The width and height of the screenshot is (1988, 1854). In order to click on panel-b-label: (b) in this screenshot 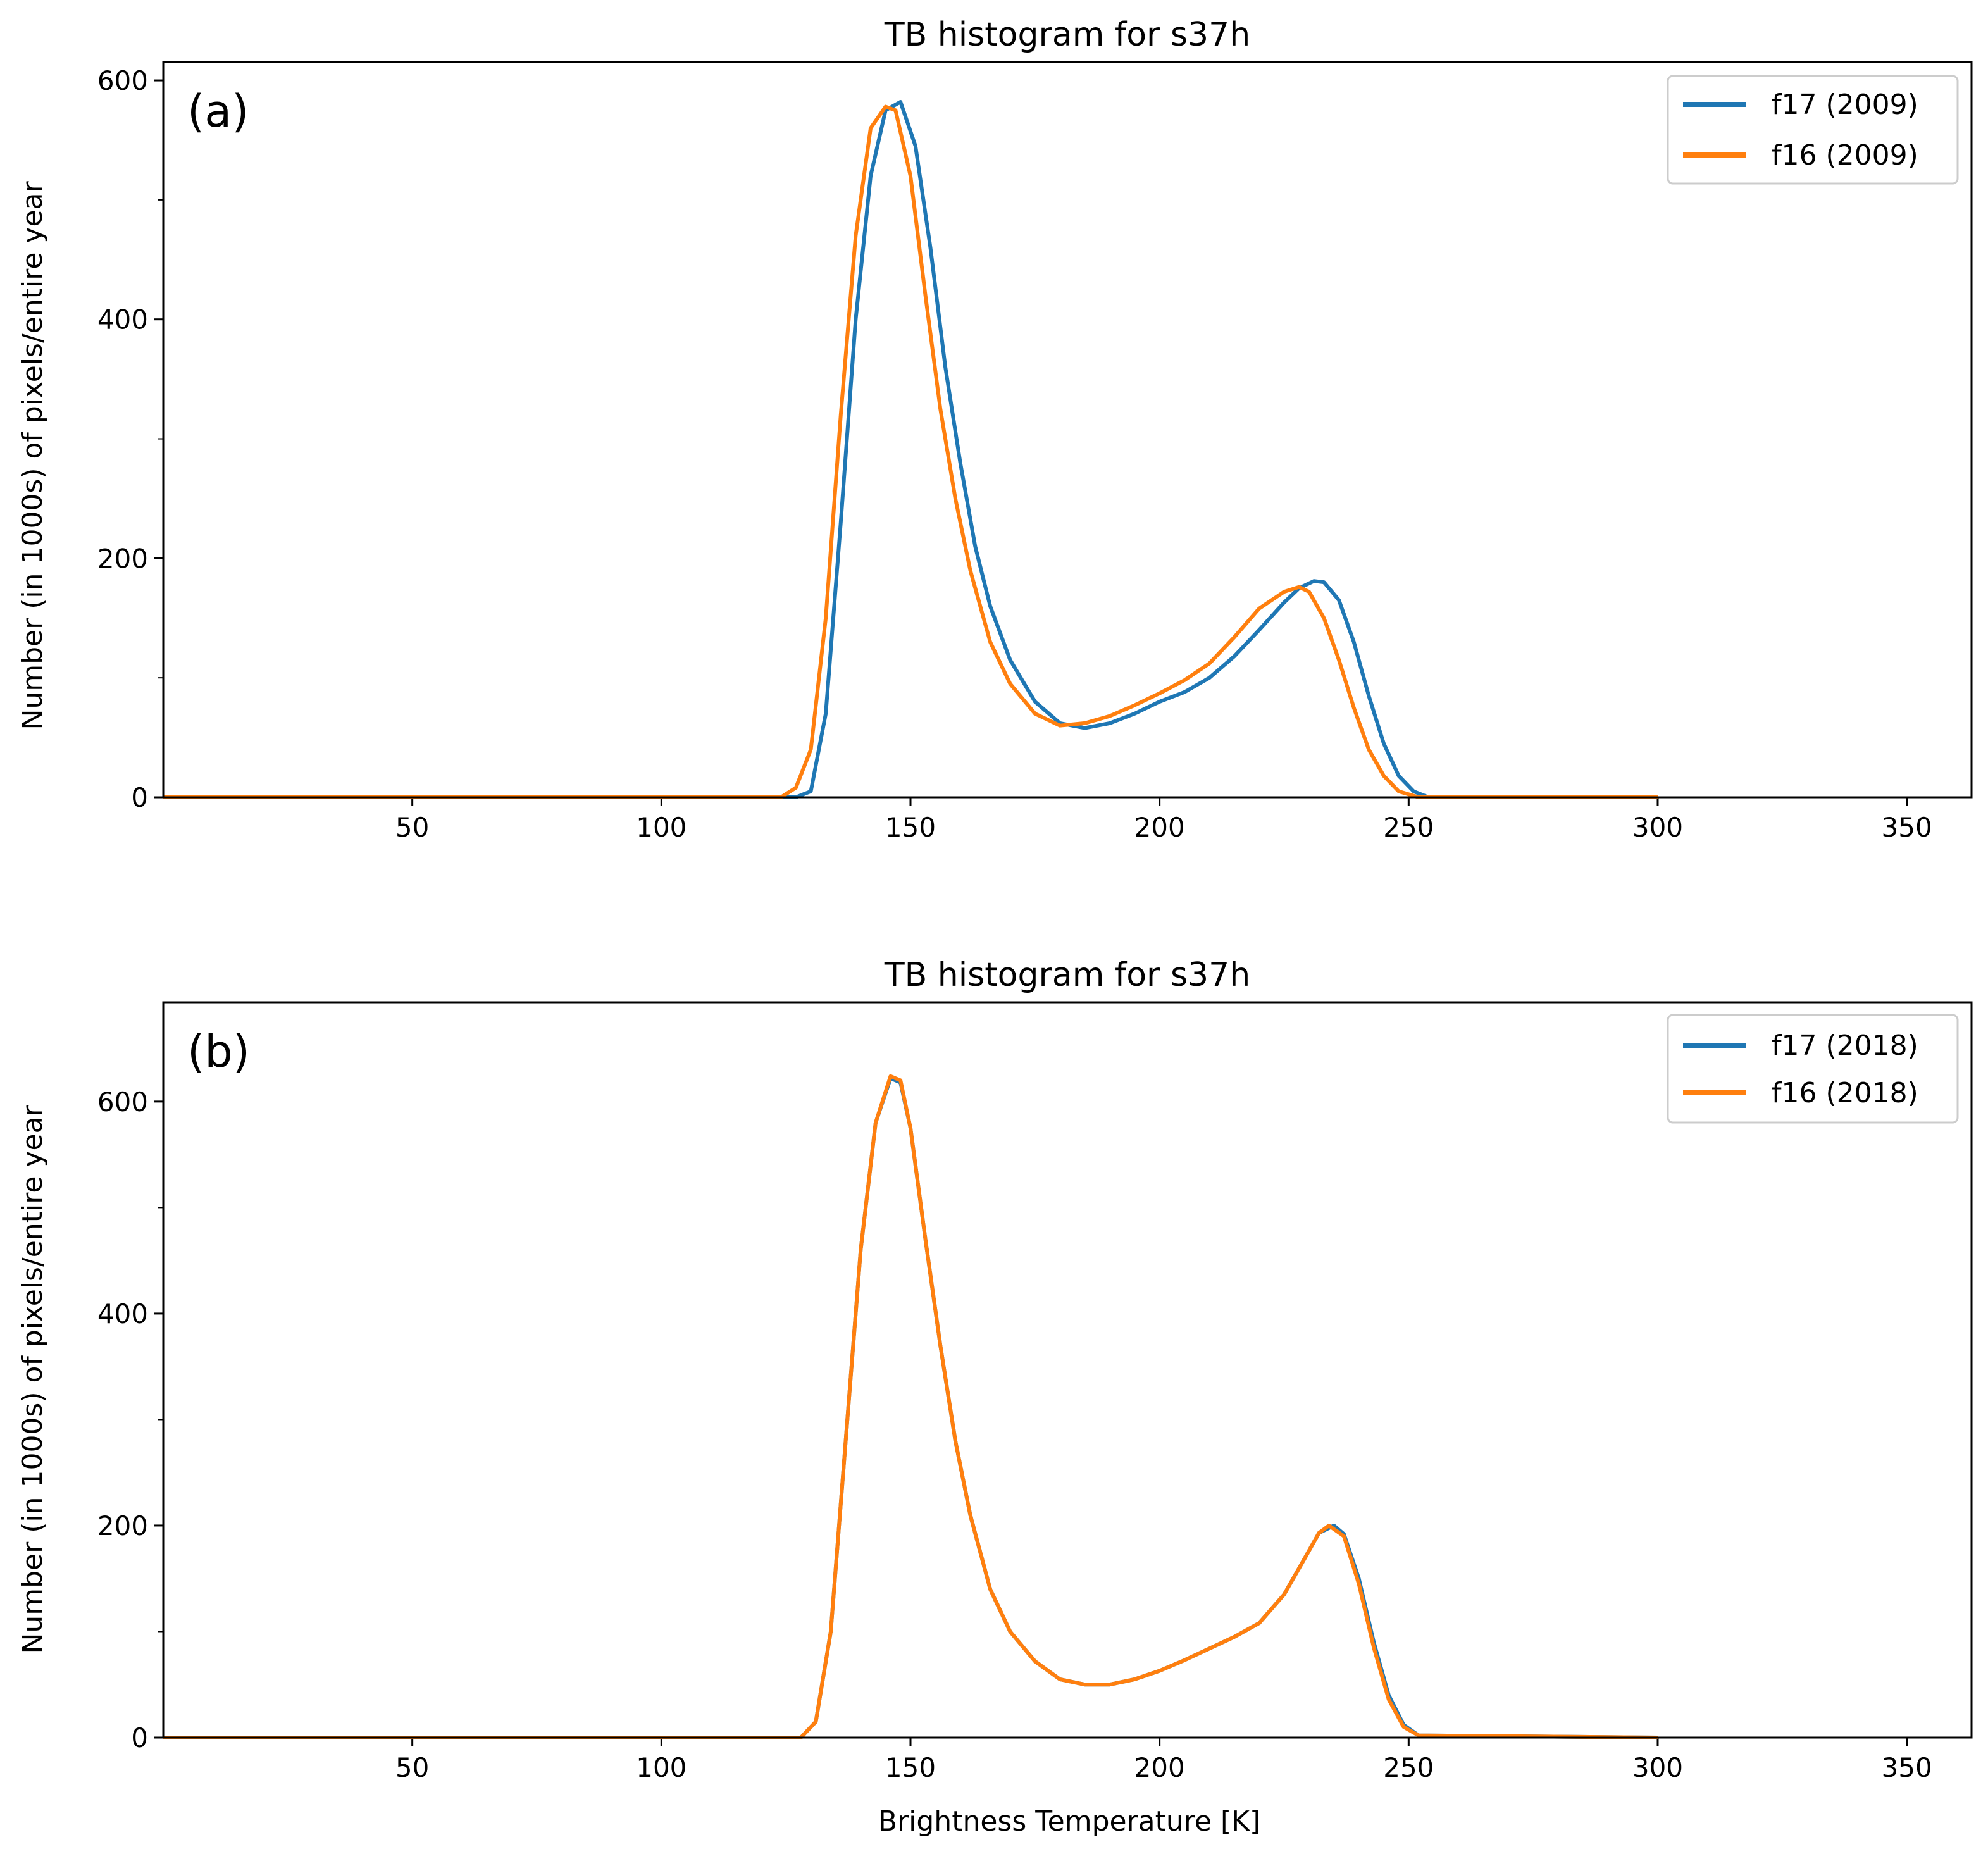, I will do `click(219, 1052)`.